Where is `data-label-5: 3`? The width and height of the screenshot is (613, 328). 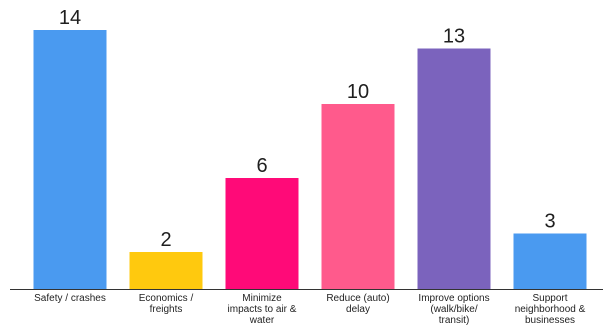
data-label-5: 3 is located at coordinates (549, 222).